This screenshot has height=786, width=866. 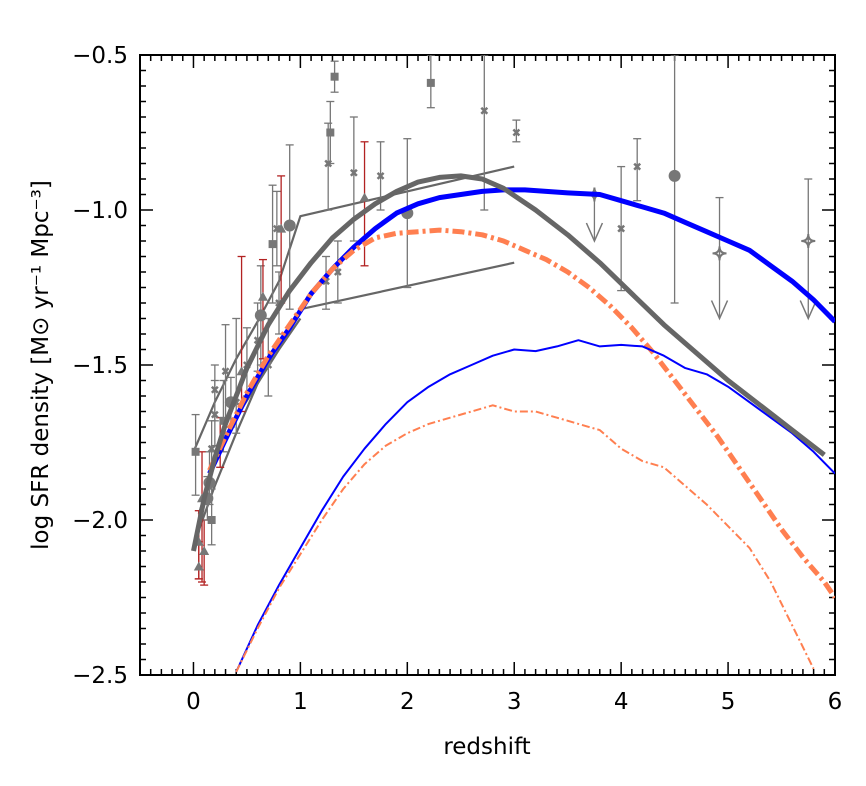 I want to click on x-tick-label: 3, so click(x=514, y=702).